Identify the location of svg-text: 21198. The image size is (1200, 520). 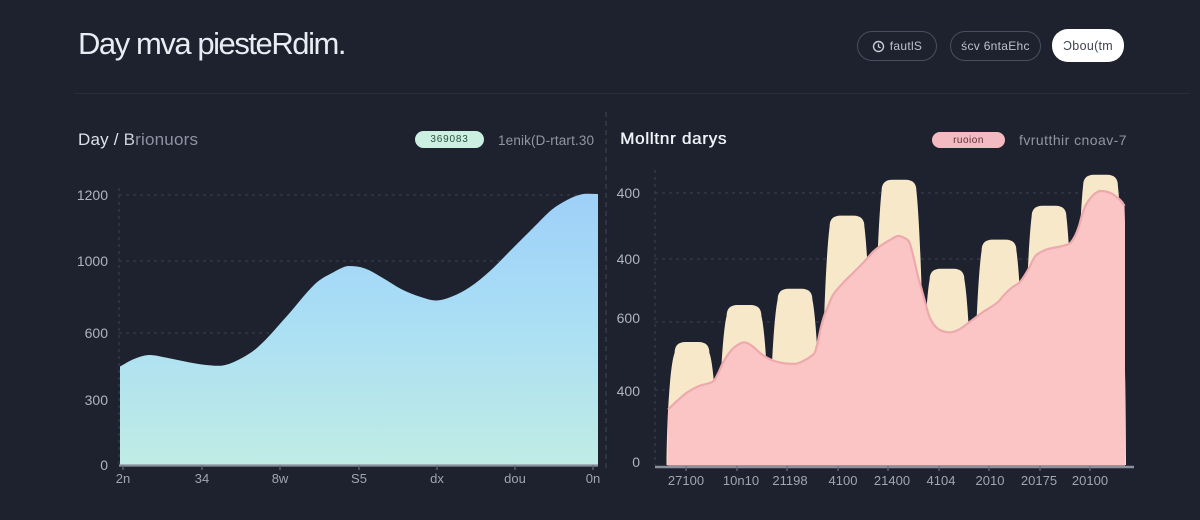
(789, 480).